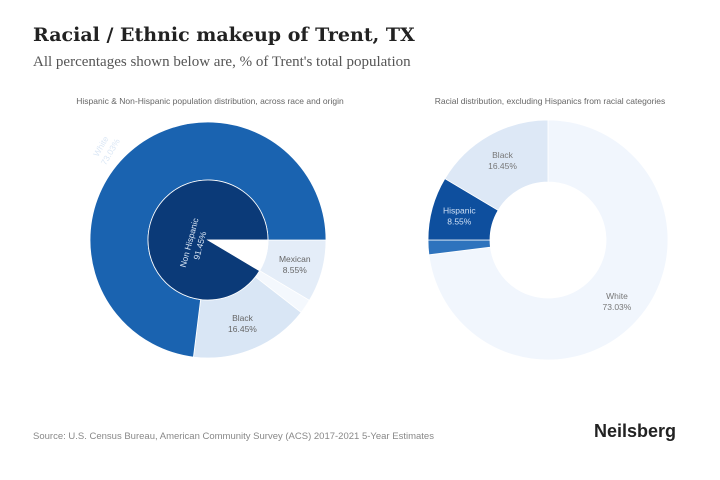  I want to click on page-title: Racial / Ethnic makeup of Trent, TX, so click(224, 35).